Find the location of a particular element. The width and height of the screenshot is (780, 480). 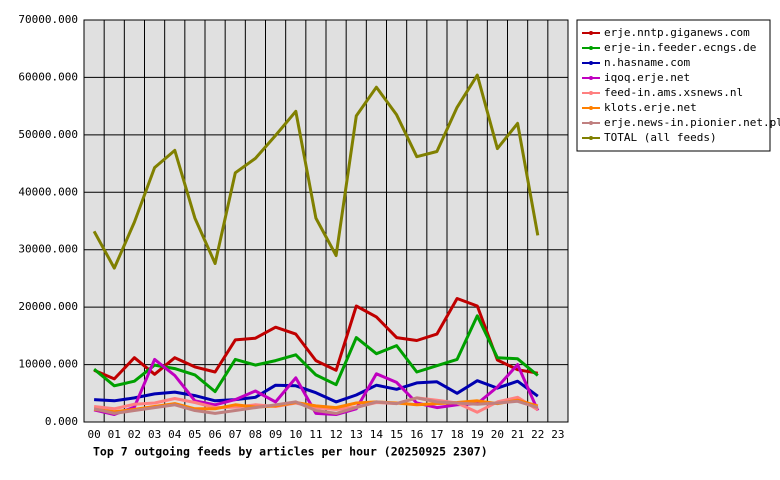

x-tick-label: 13 is located at coordinates (356, 434).